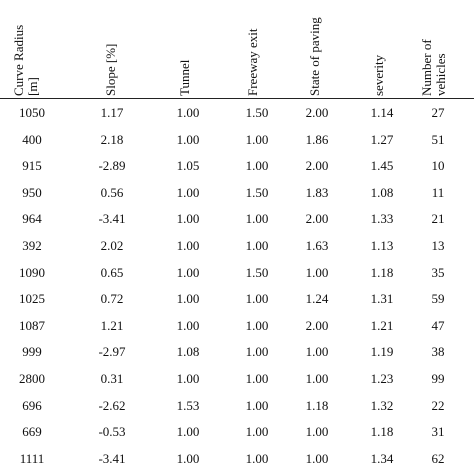 The width and height of the screenshot is (474, 474). What do you see at coordinates (112, 405) in the screenshot?
I see `table-cell-slope: -2.62` at bounding box center [112, 405].